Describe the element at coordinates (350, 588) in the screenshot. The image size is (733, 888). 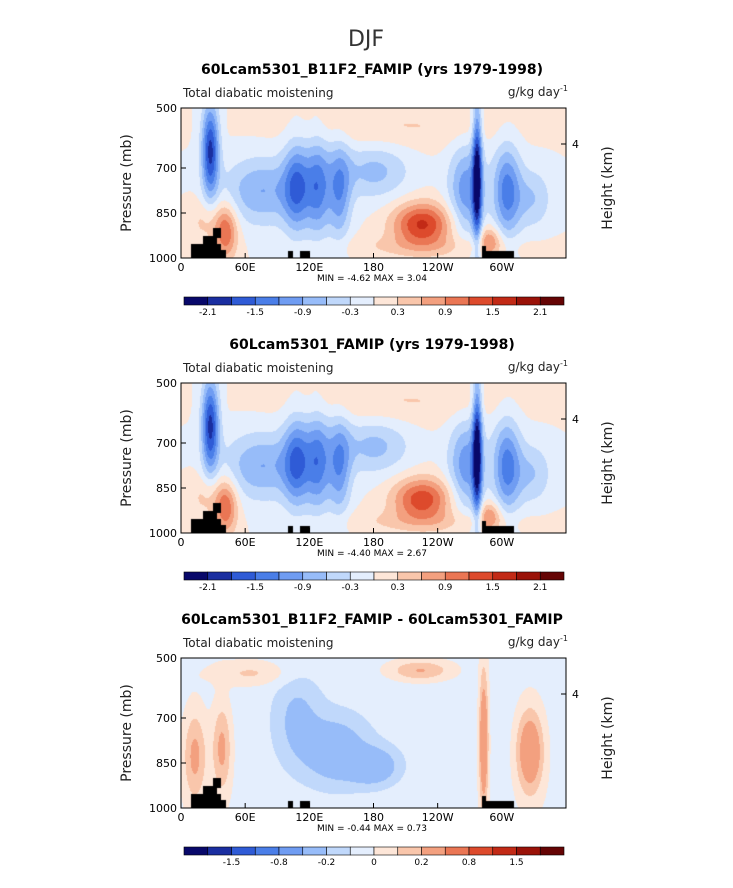
I see `colorbar-label: -0.3` at that location.